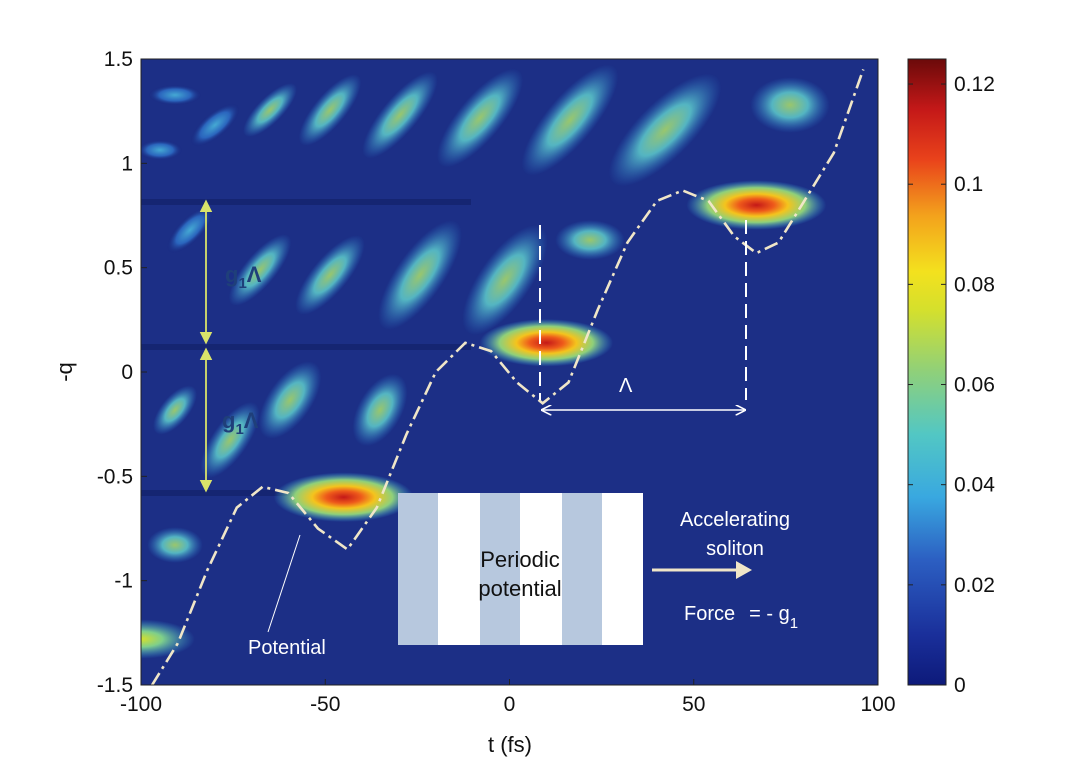  What do you see at coordinates (974, 385) in the screenshot?
I see `colorbar-tick-label: 0.06` at bounding box center [974, 385].